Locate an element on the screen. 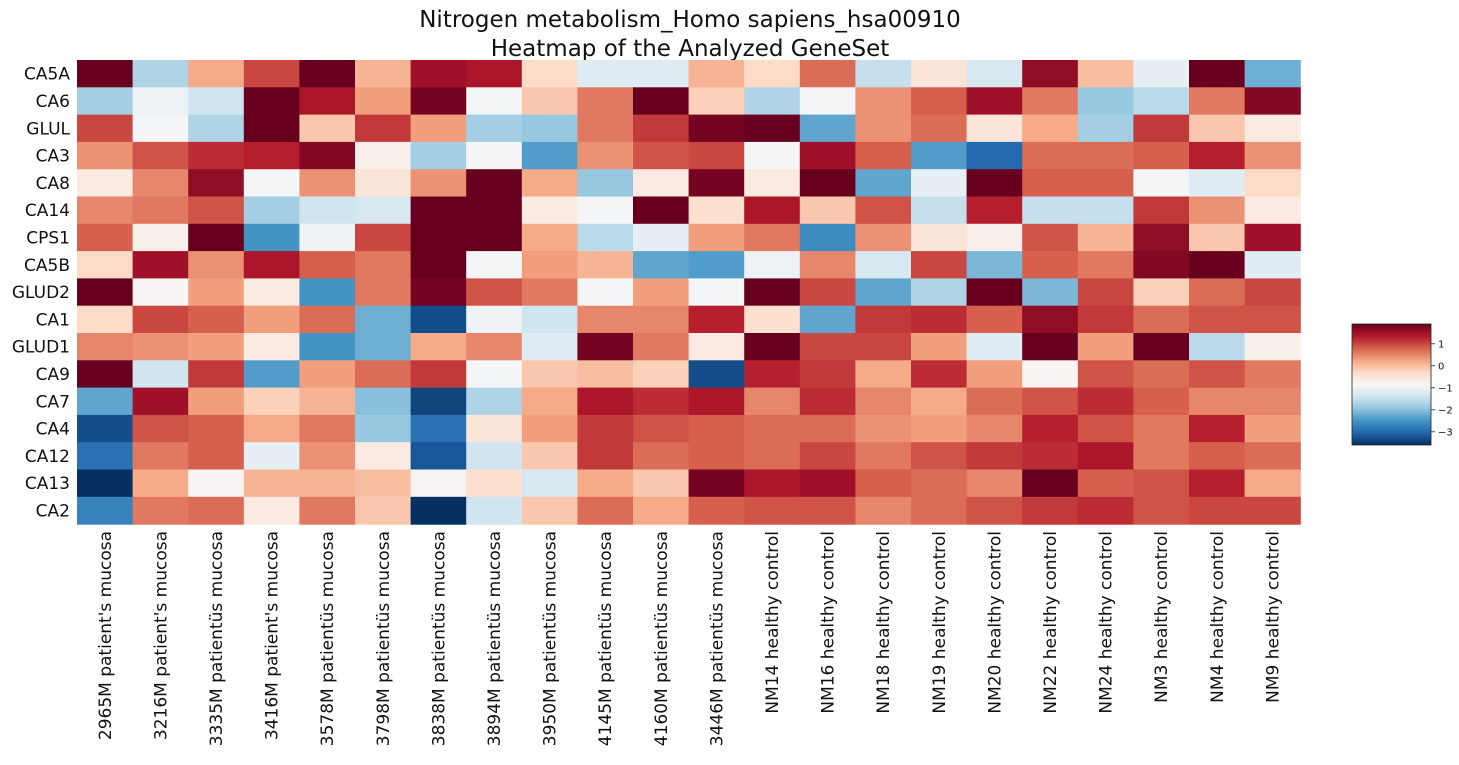 Image resolution: width=1459 pixels, height=765 pixels. colorbar-tick-label: 0 is located at coordinates (1441, 366).